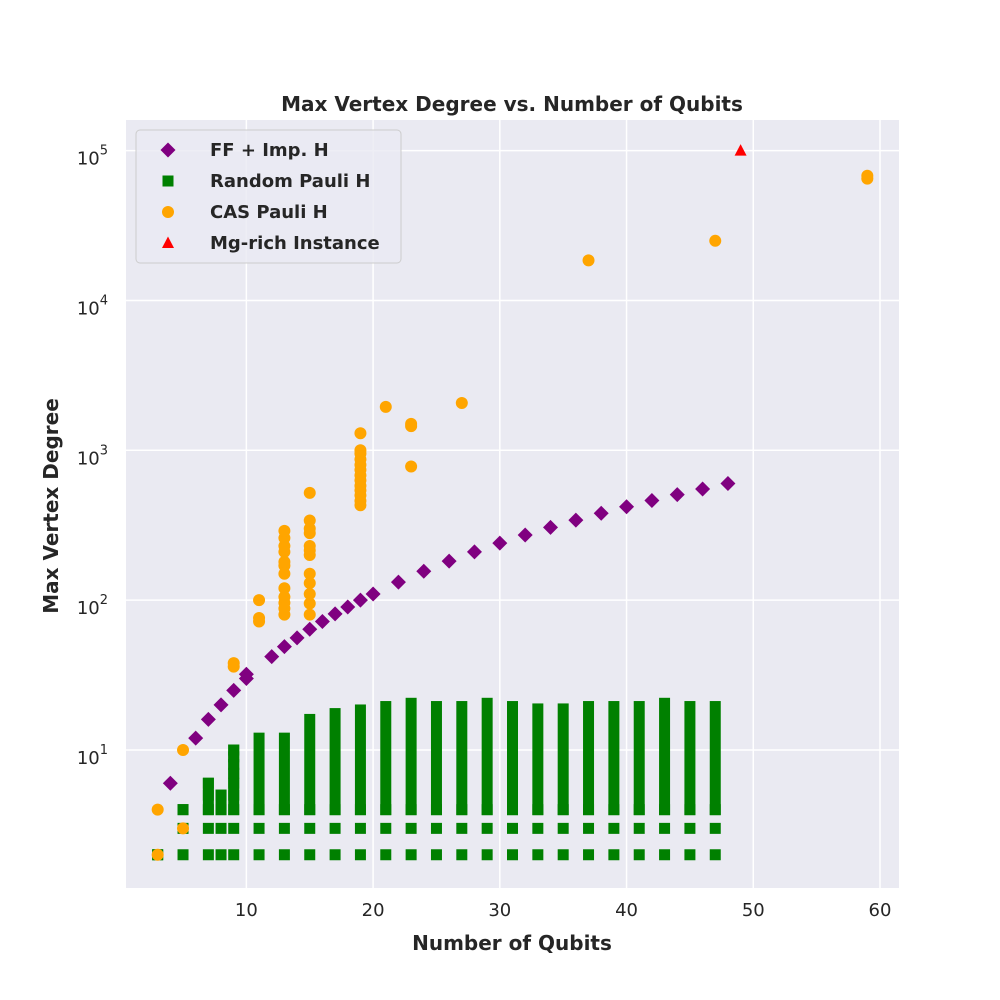 The height and width of the screenshot is (1000, 1000). What do you see at coordinates (246, 910) in the screenshot?
I see `x-tick-label: 10` at bounding box center [246, 910].